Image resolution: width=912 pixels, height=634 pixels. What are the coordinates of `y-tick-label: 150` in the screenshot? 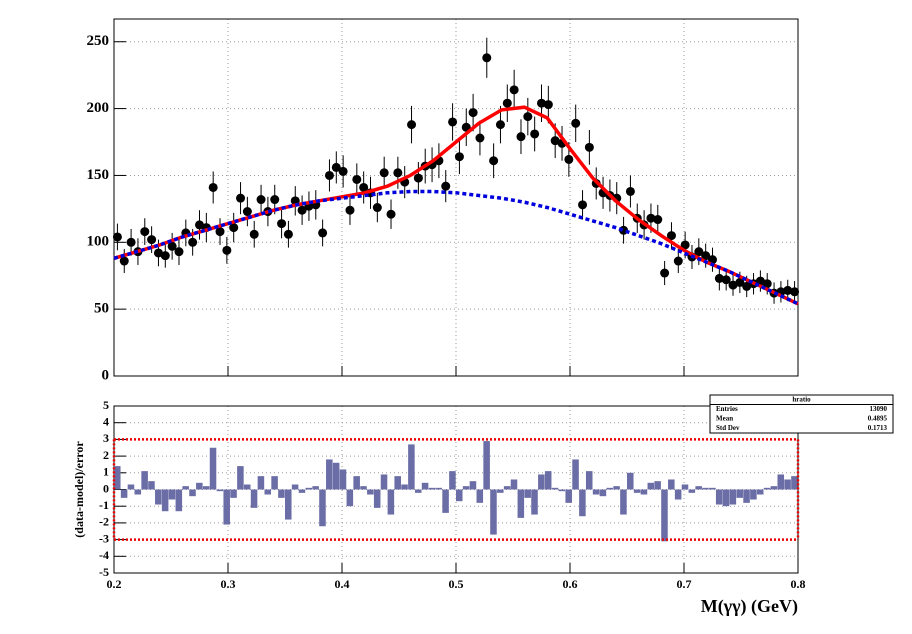 It's located at (98, 175).